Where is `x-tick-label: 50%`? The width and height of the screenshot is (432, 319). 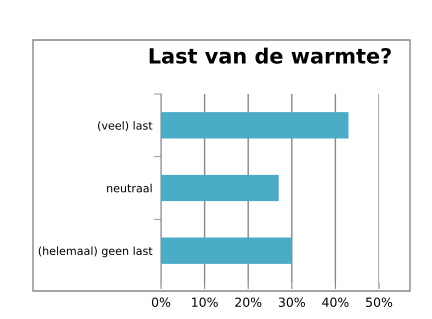
x-tick-label: 50% is located at coordinates (379, 302).